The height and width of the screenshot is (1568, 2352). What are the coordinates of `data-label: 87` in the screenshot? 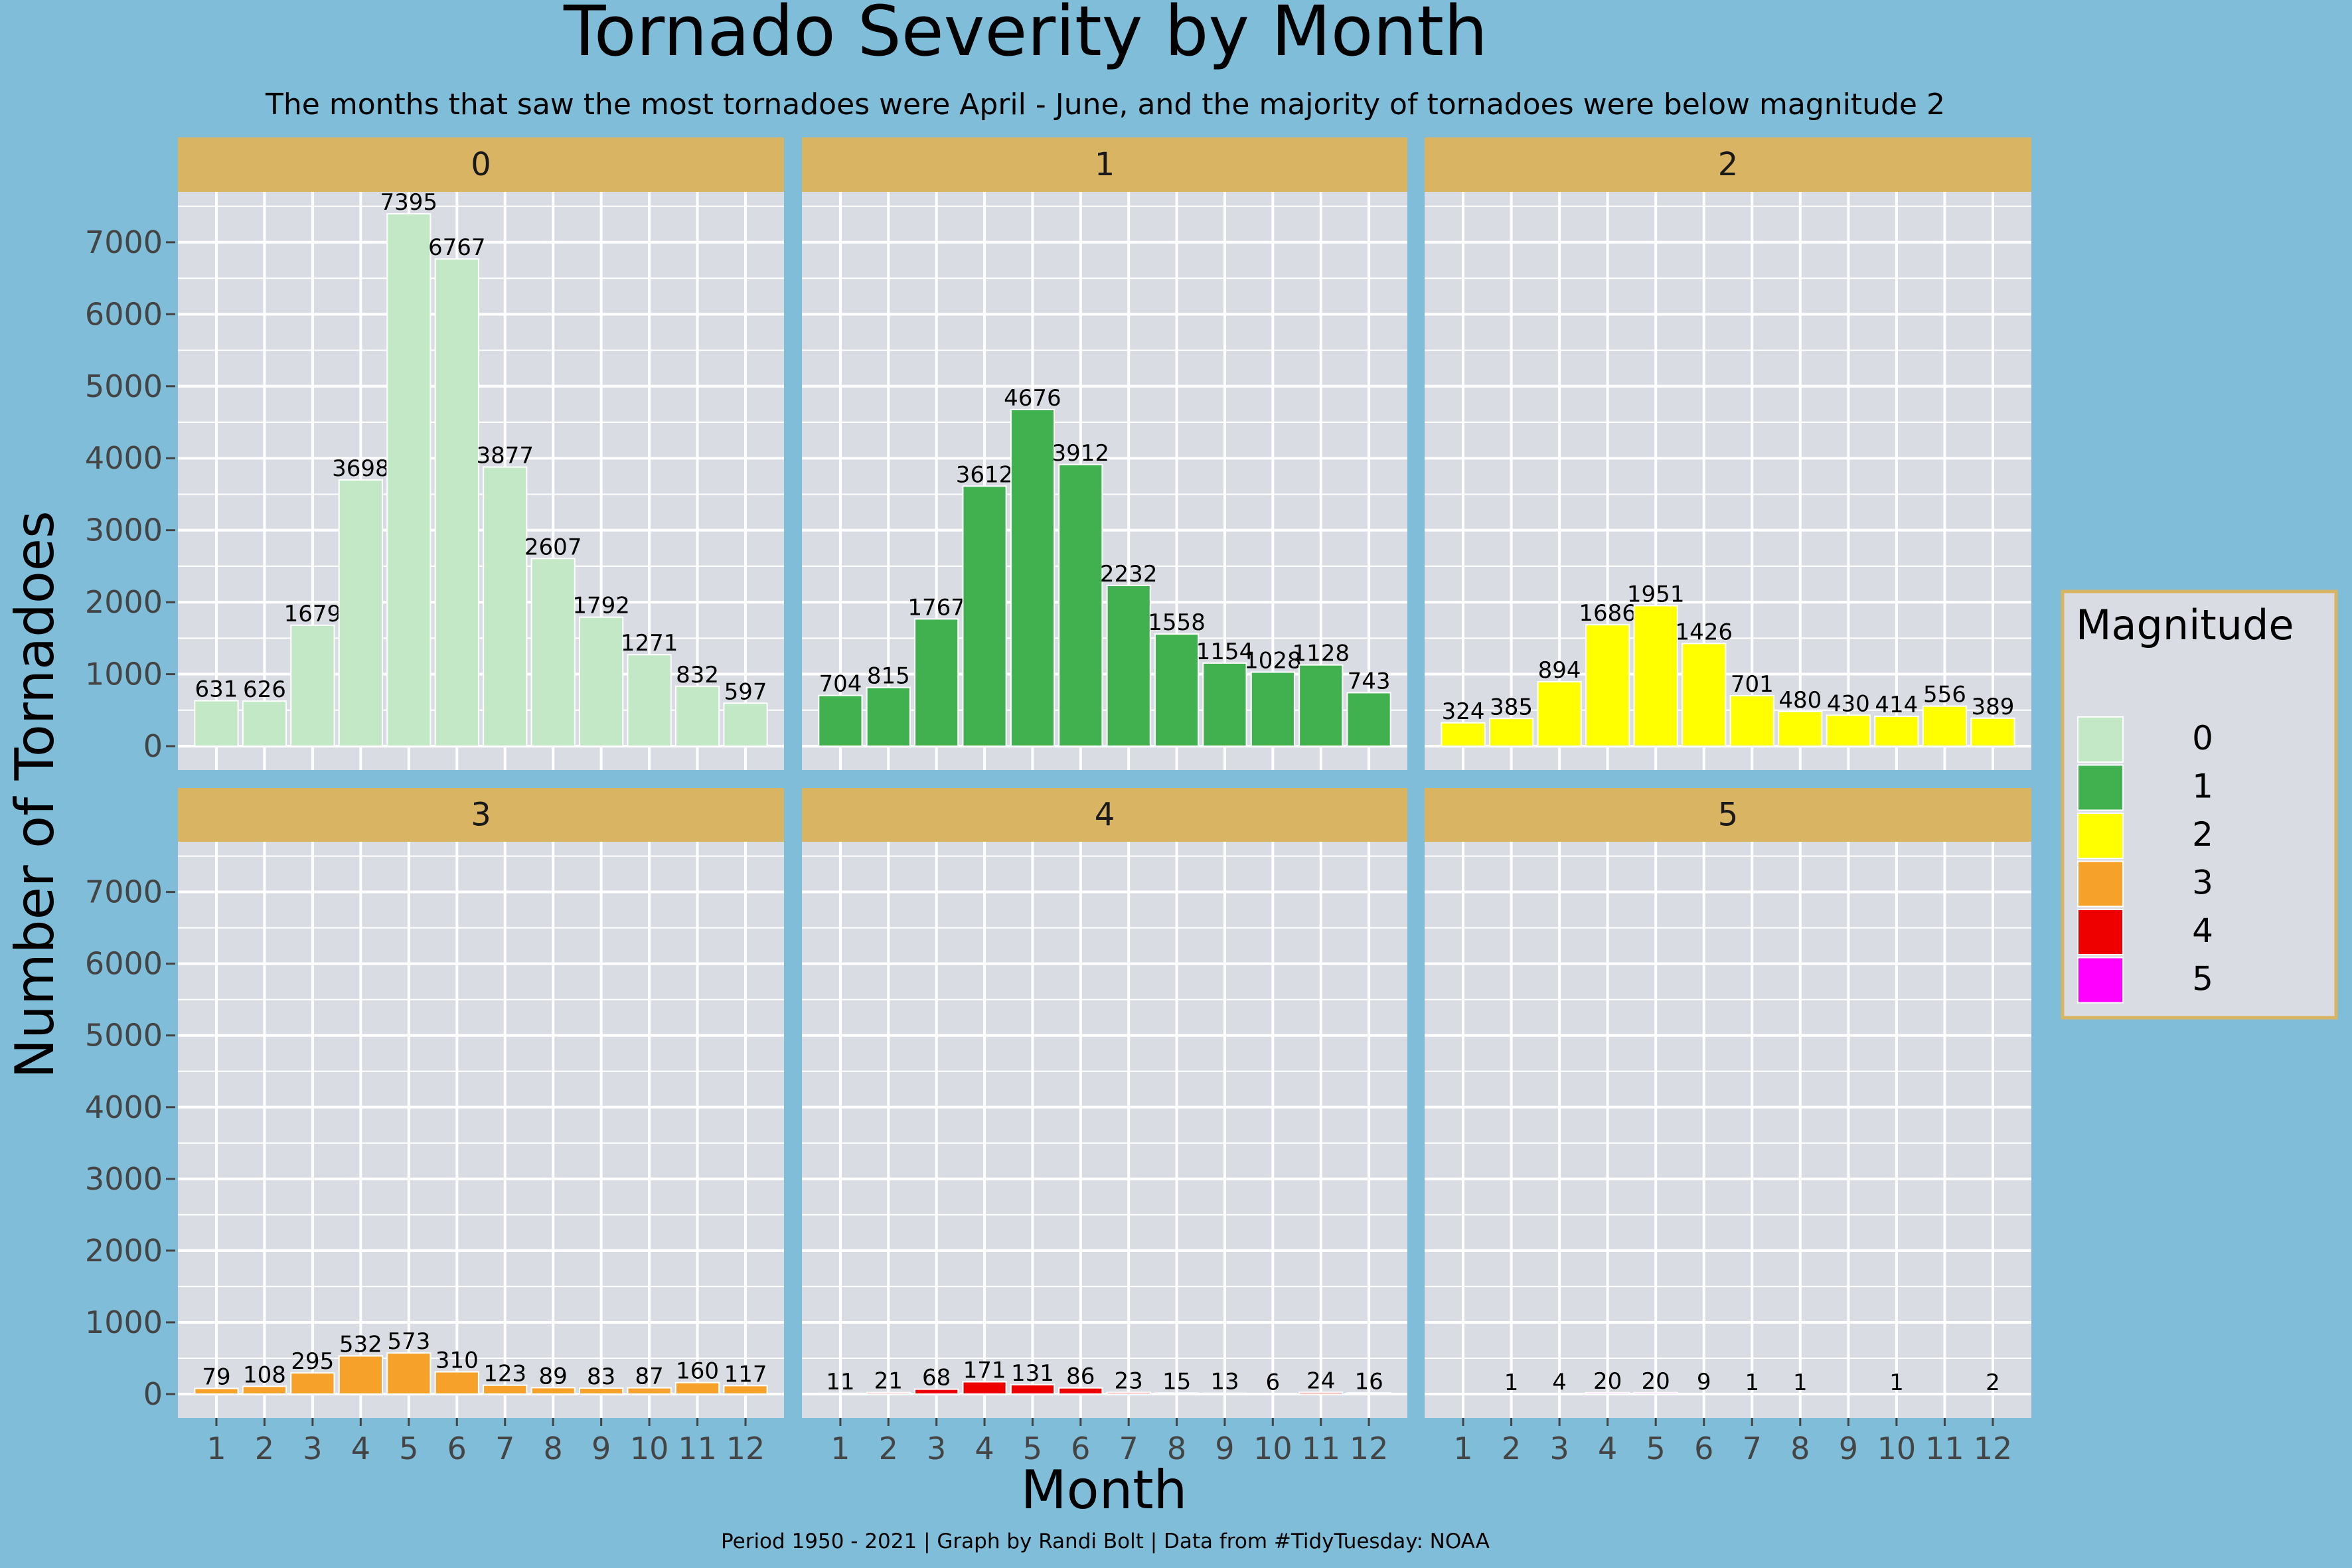 It's located at (649, 1377).